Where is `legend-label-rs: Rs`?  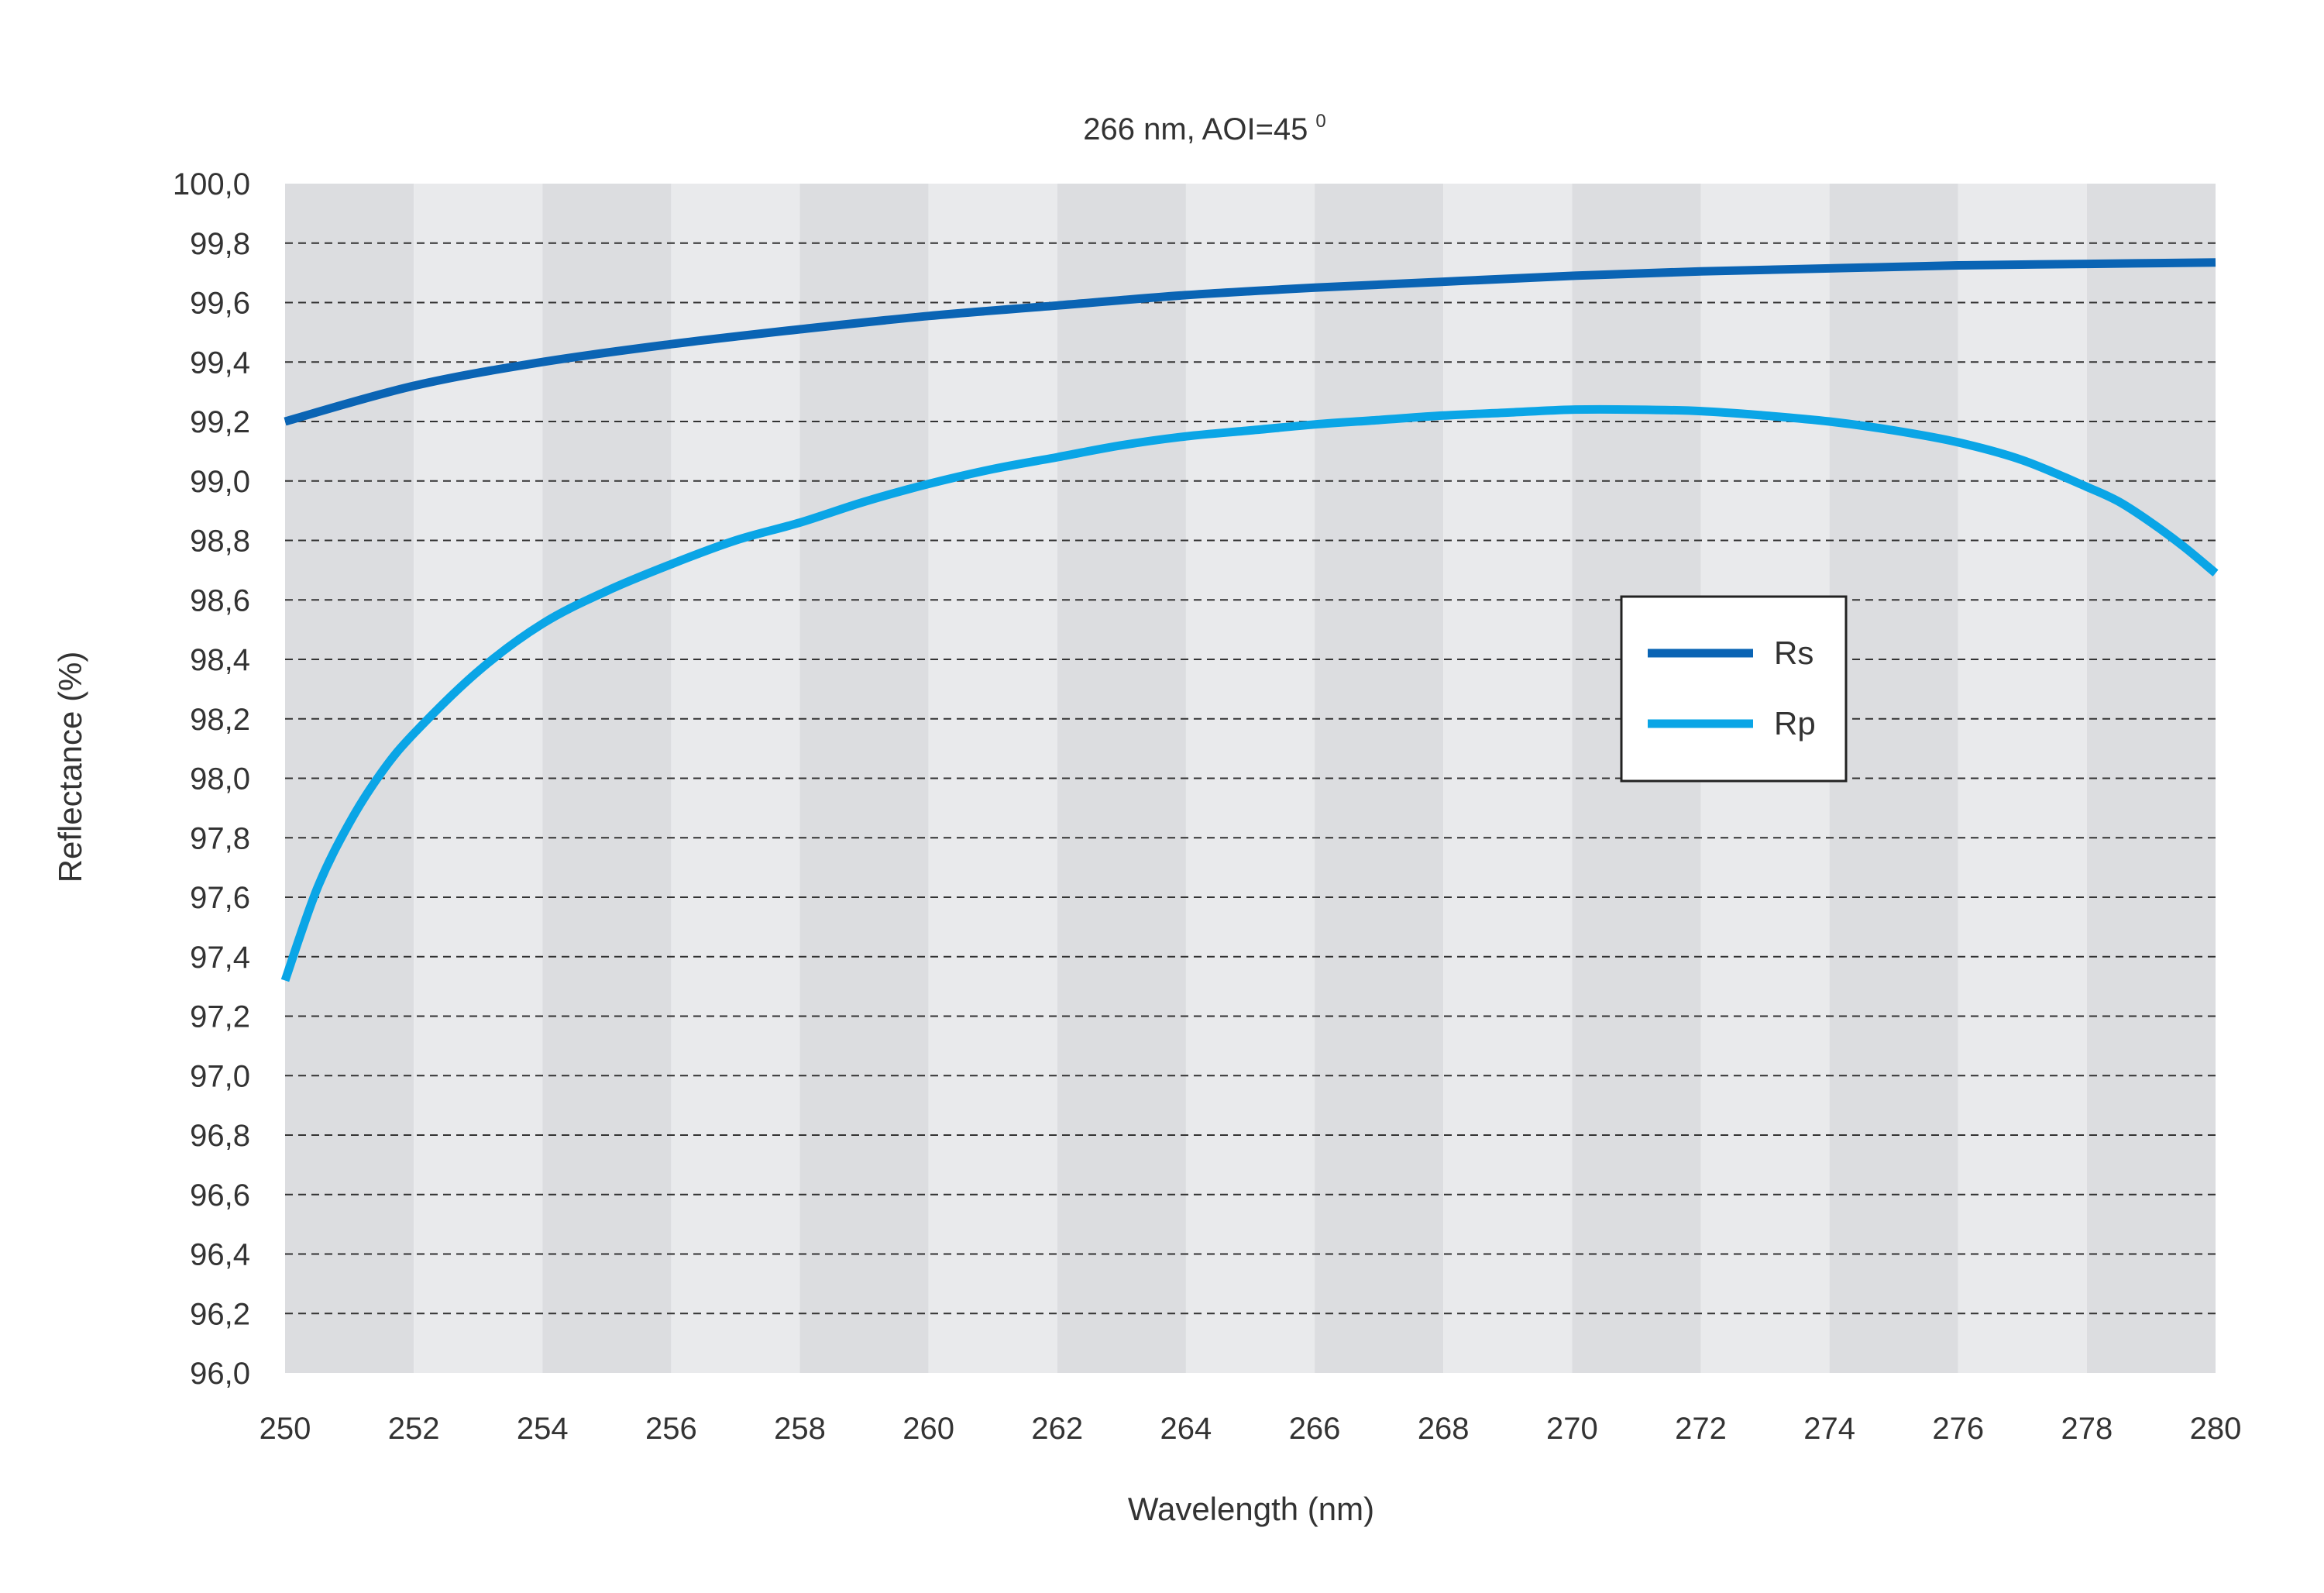 legend-label-rs: Rs is located at coordinates (1793, 653).